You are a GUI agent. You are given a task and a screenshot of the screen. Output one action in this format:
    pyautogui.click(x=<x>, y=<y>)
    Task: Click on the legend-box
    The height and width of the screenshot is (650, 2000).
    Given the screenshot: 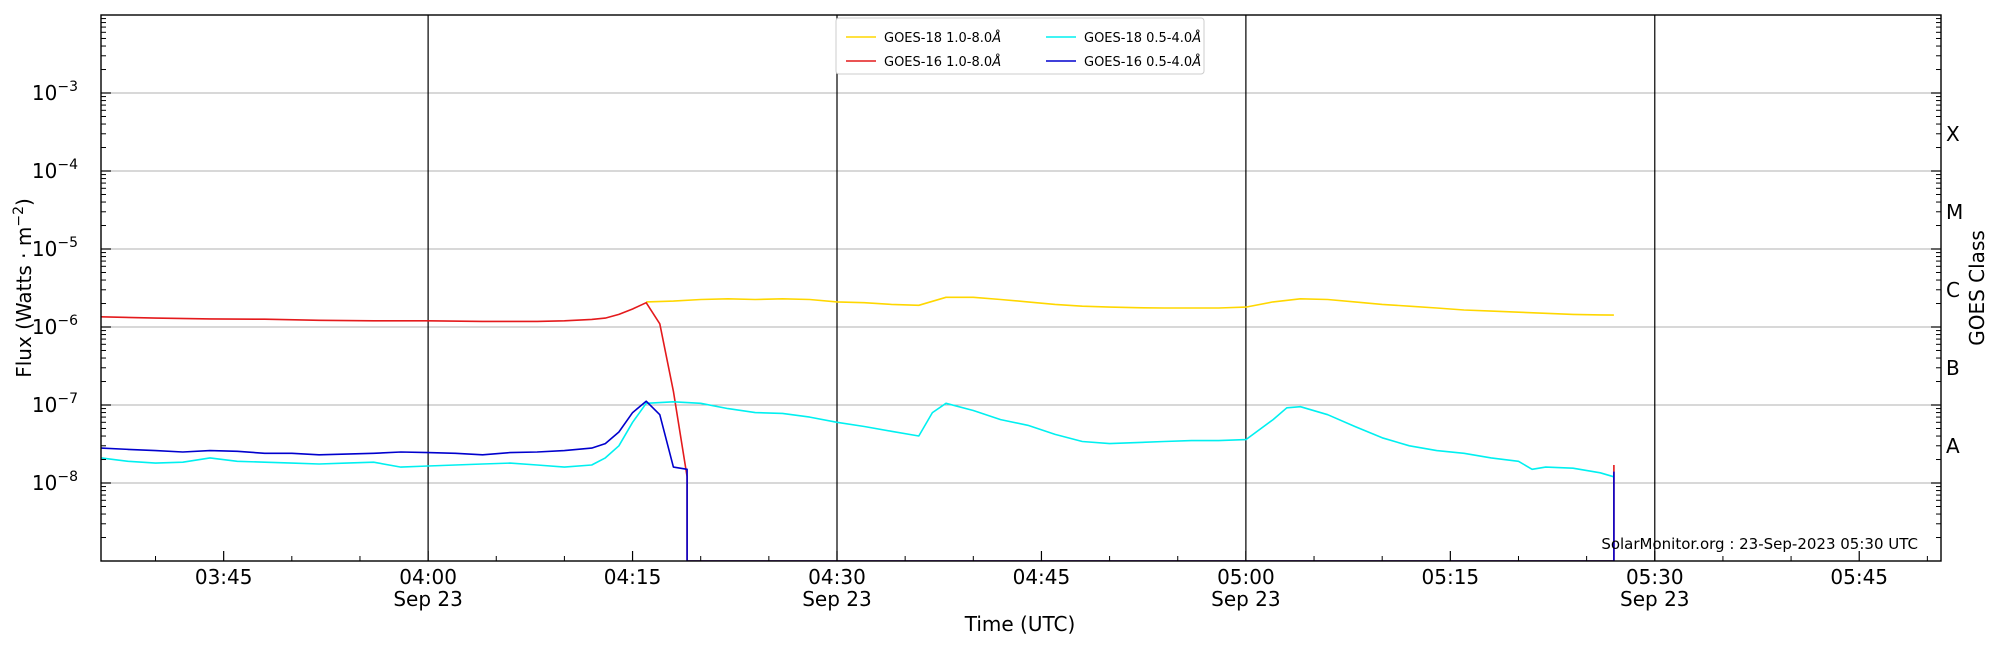 What is the action you would take?
    pyautogui.click(x=1020, y=46)
    